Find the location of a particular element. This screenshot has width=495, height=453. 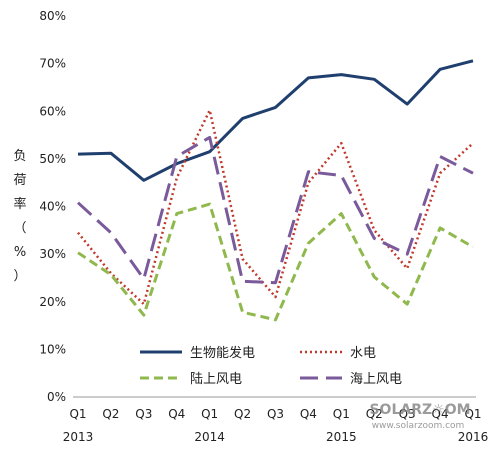

y-axis-label-text: 负荷率 （% ） is located at coordinates (19, 216).